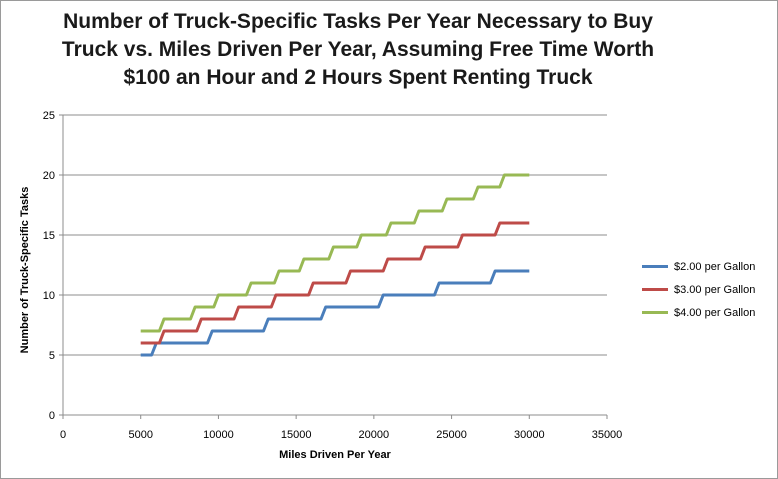  Describe the element at coordinates (218, 435) in the screenshot. I see `x-tick-label: 10000` at that location.